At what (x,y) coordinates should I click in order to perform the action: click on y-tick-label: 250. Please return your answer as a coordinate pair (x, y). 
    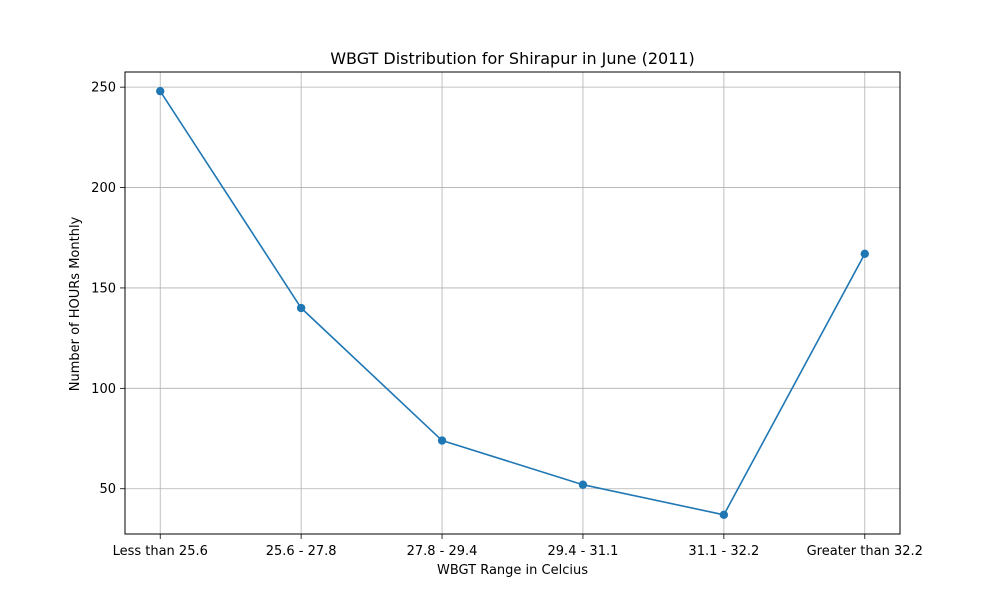
    Looking at the image, I should click on (103, 88).